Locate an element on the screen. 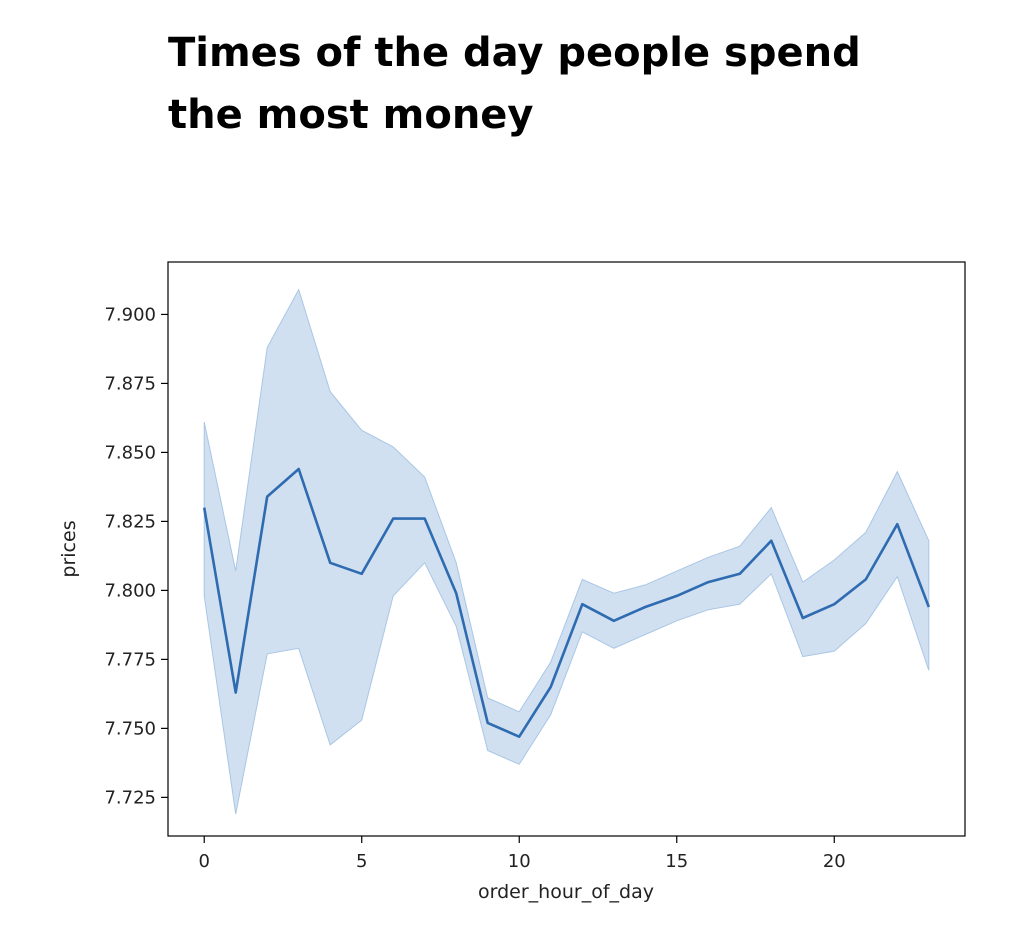 The height and width of the screenshot is (940, 1025). x-tick-label: 5 is located at coordinates (361, 861).